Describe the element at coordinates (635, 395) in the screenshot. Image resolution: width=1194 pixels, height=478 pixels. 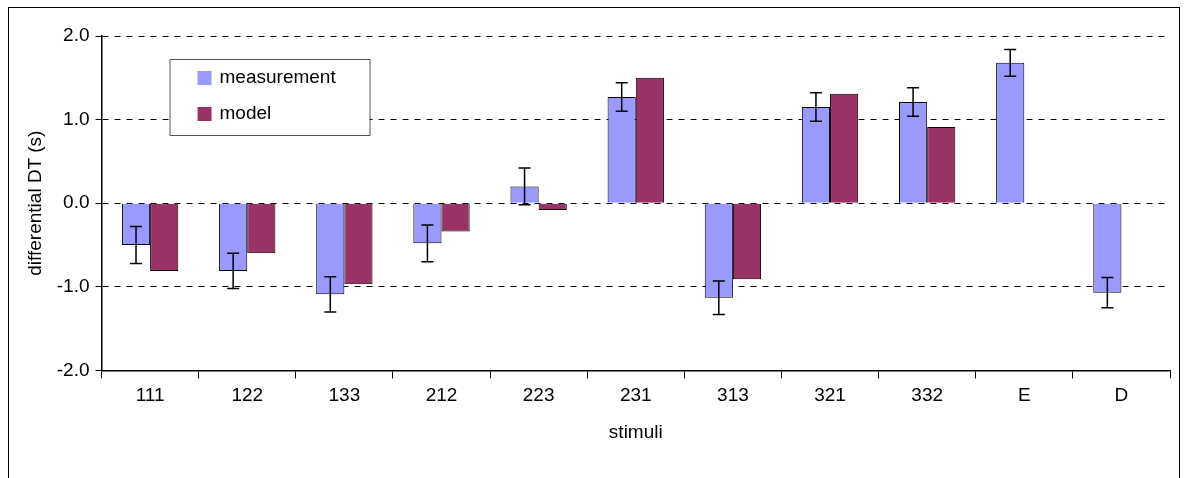
I see `x-tick-label: 231` at that location.